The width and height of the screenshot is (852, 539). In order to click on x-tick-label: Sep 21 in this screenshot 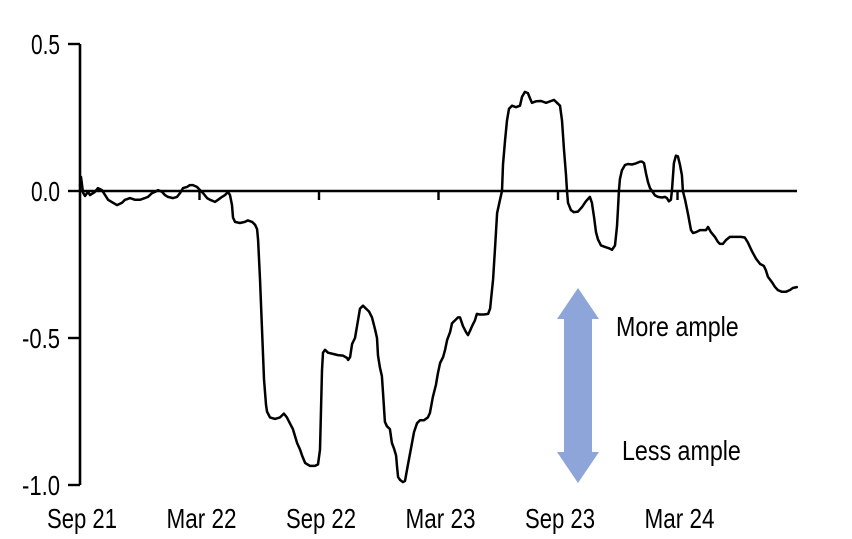, I will do `click(82, 518)`.